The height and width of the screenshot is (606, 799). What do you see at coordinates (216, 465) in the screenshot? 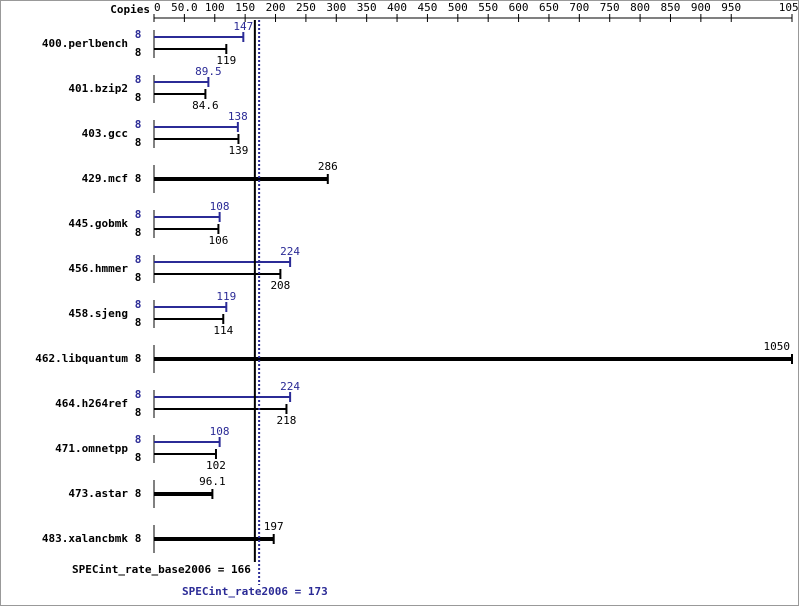
I see `value-label: 102` at bounding box center [216, 465].